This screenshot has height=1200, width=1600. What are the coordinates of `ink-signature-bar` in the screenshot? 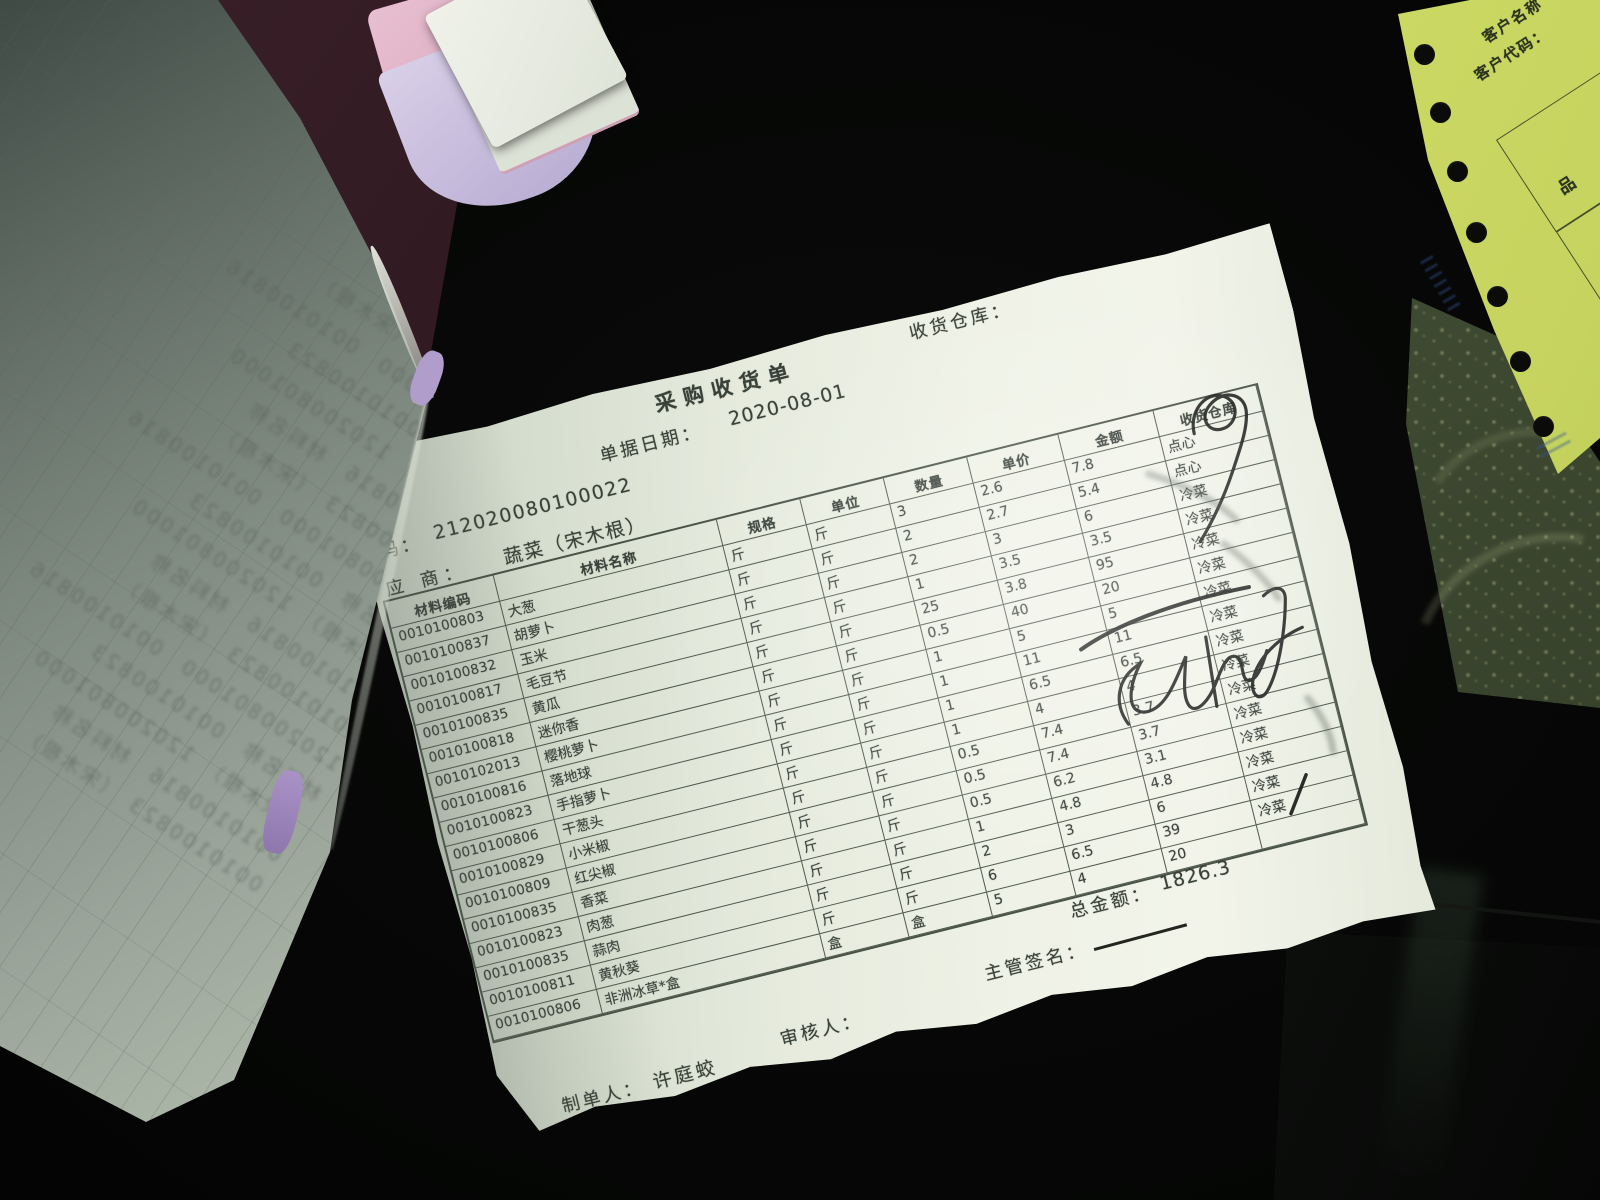 It's located at (1165, 617).